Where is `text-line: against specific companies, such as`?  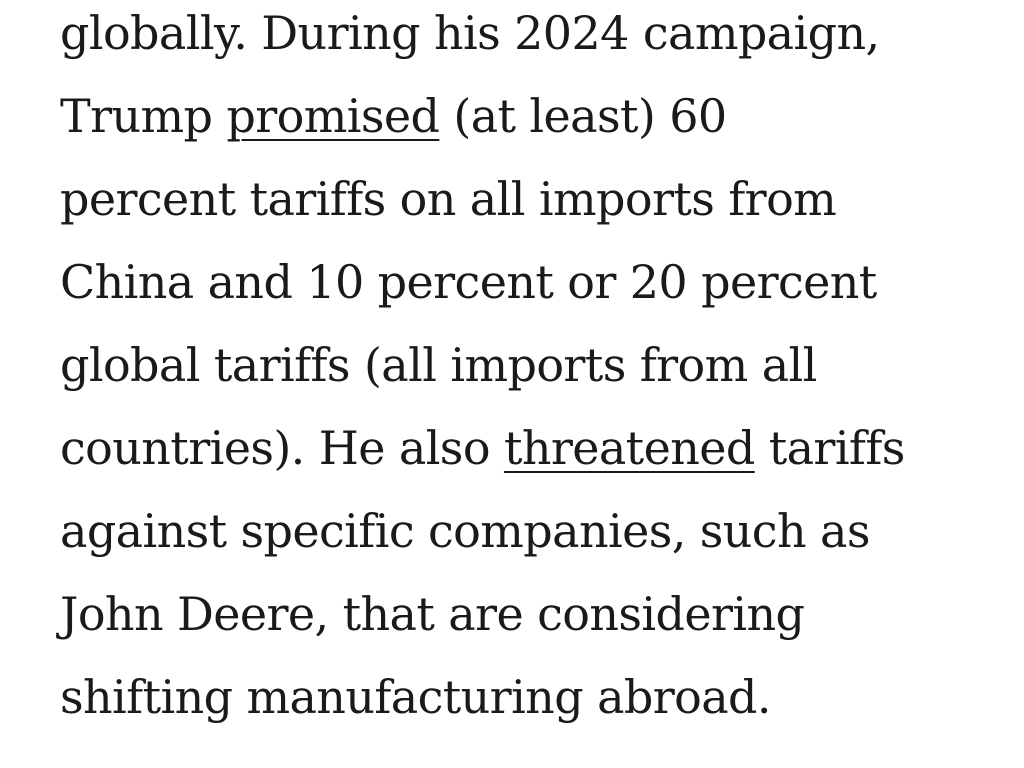 text-line: against specific companies, such as is located at coordinates (465, 531).